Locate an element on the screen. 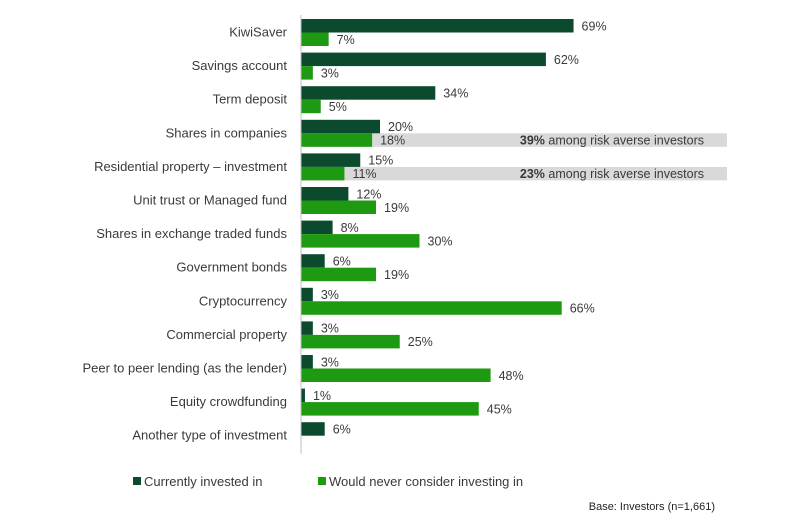 This screenshot has width=810, height=521. value-label-currently-invested: 1% is located at coordinates (322, 396).